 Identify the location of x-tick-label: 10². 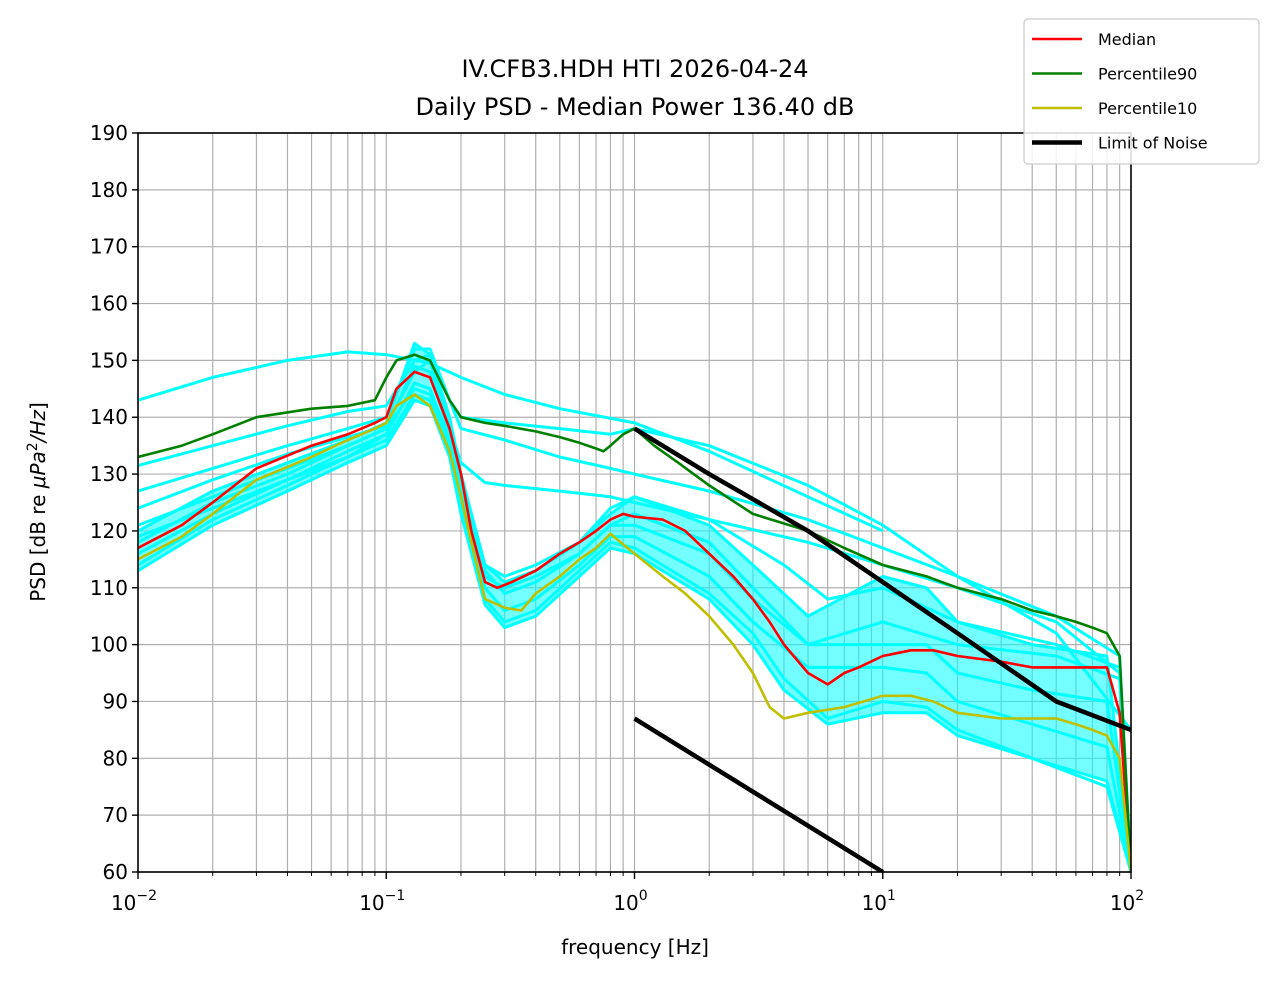
(1127, 901).